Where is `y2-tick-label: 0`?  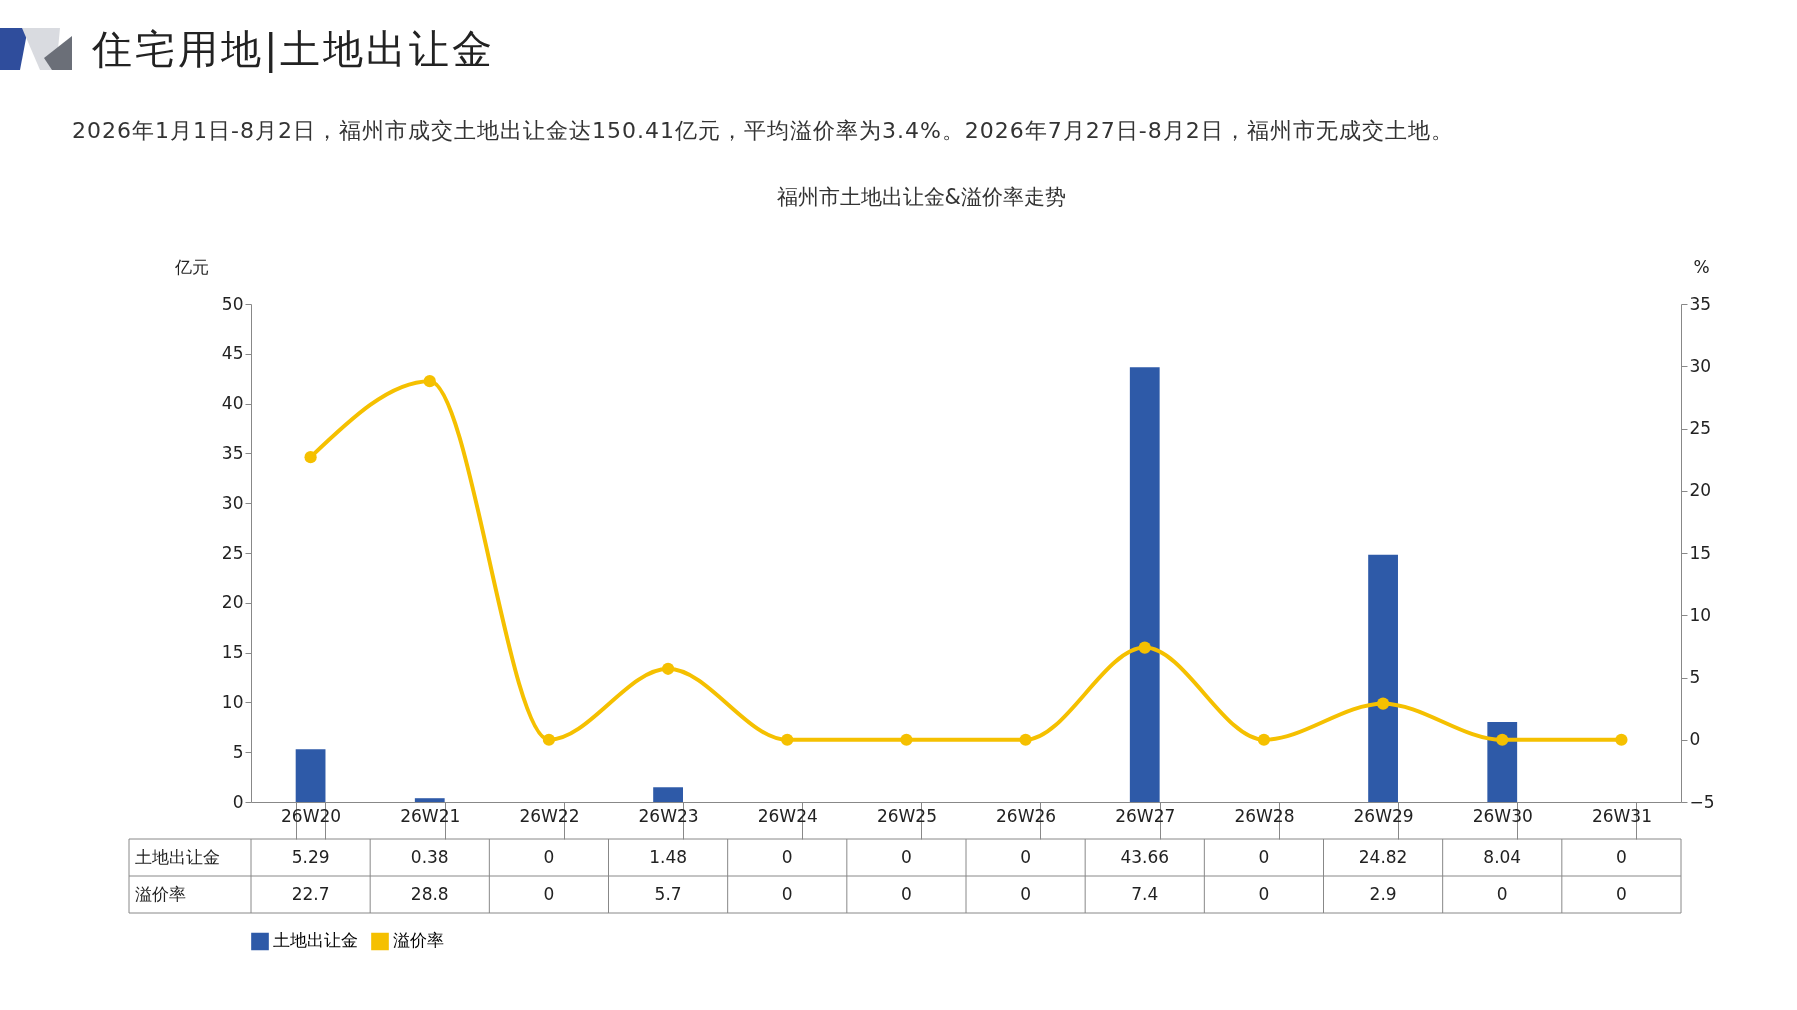
y2-tick-label: 0 is located at coordinates (1695, 739).